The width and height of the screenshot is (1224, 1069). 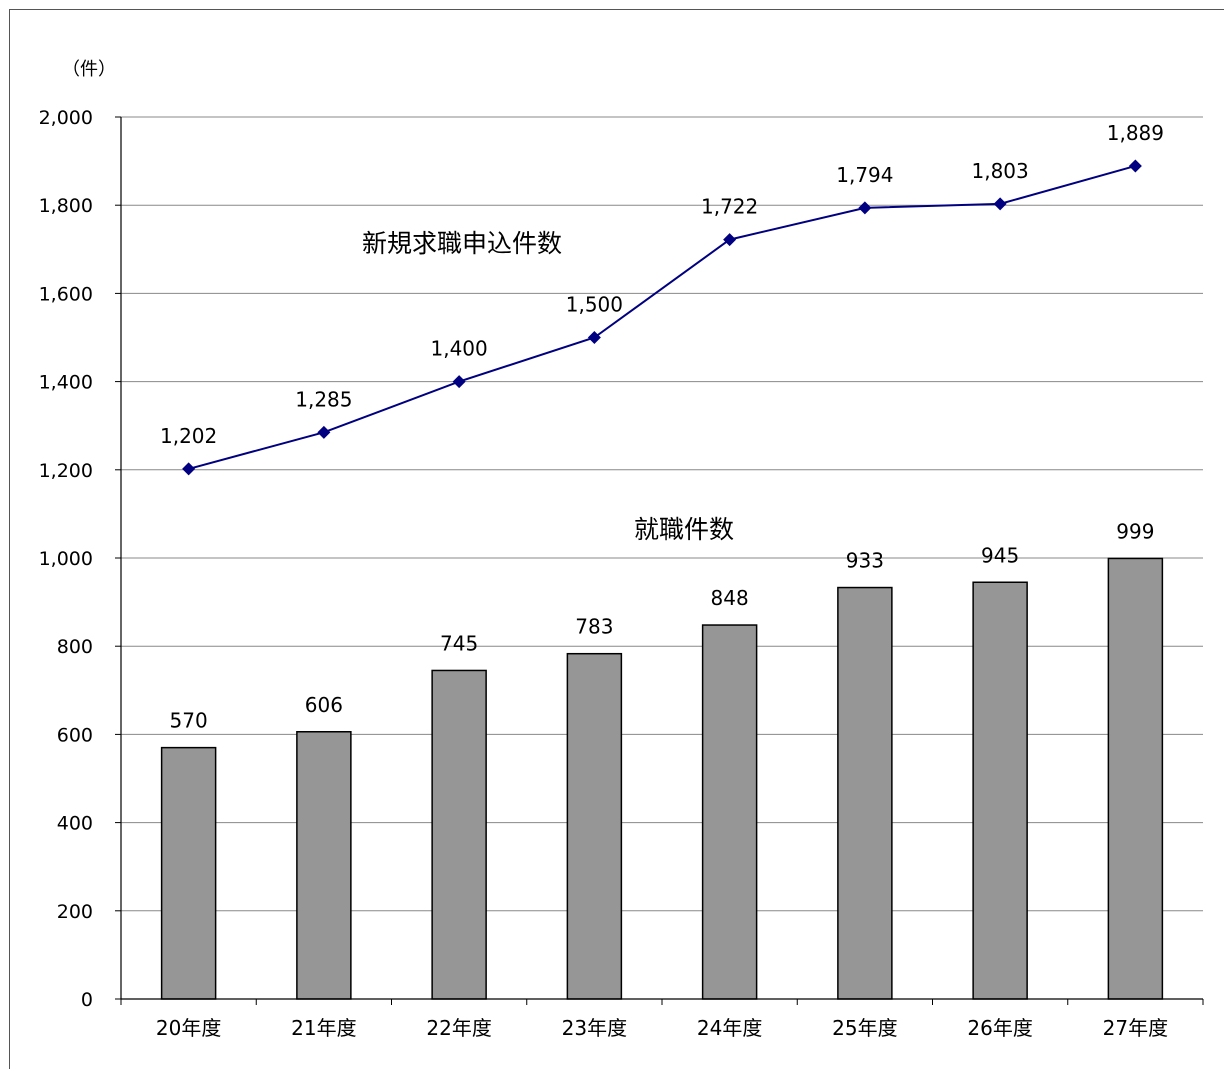 What do you see at coordinates (458, 349) in the screenshot?
I see `line-value-label: 1,400` at bounding box center [458, 349].